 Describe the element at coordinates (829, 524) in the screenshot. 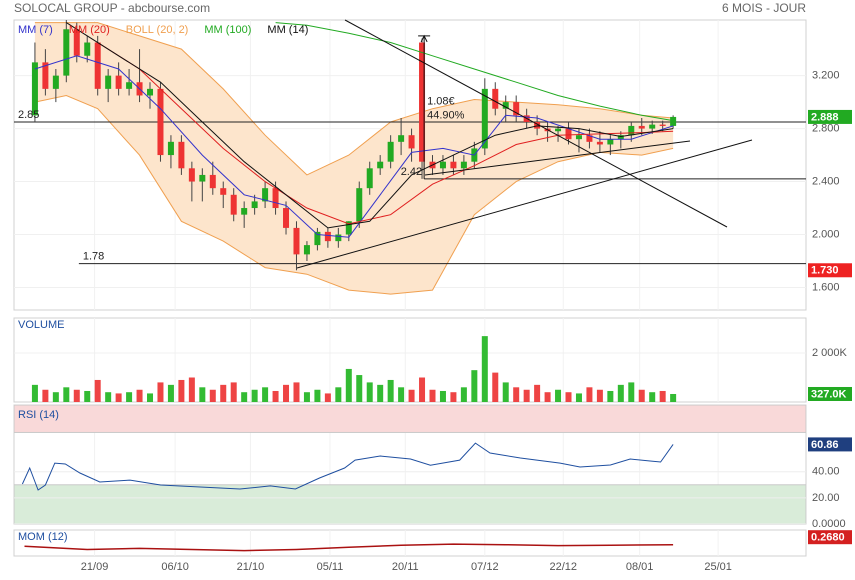

I see `y-tick-label: 0.0000` at that location.